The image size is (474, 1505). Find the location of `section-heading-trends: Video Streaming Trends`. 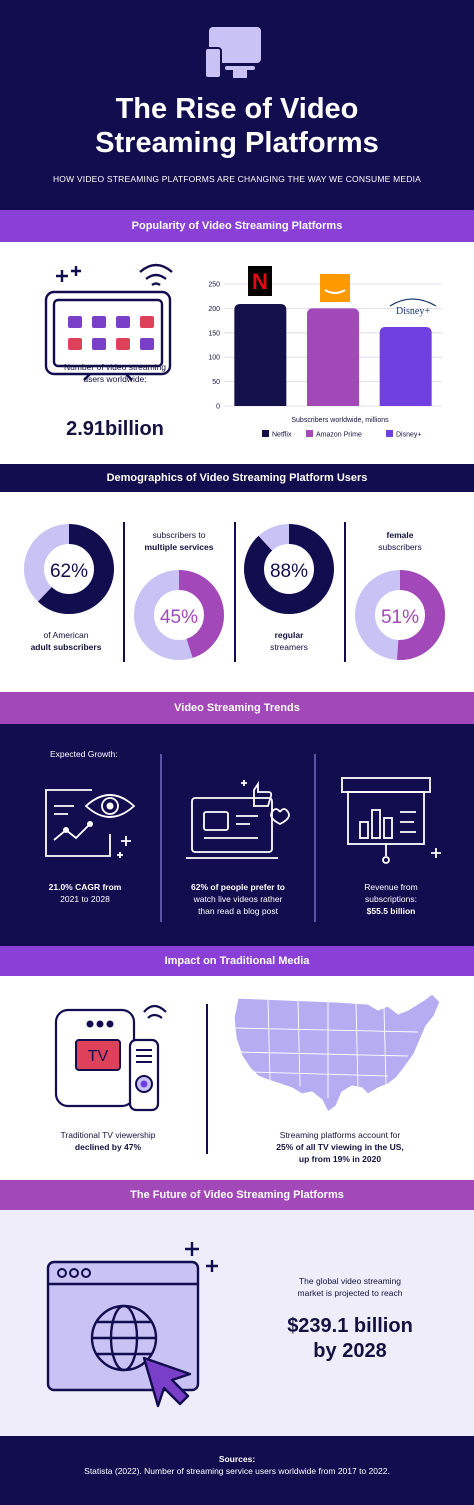

section-heading-trends: Video Streaming Trends is located at coordinates (237, 708).